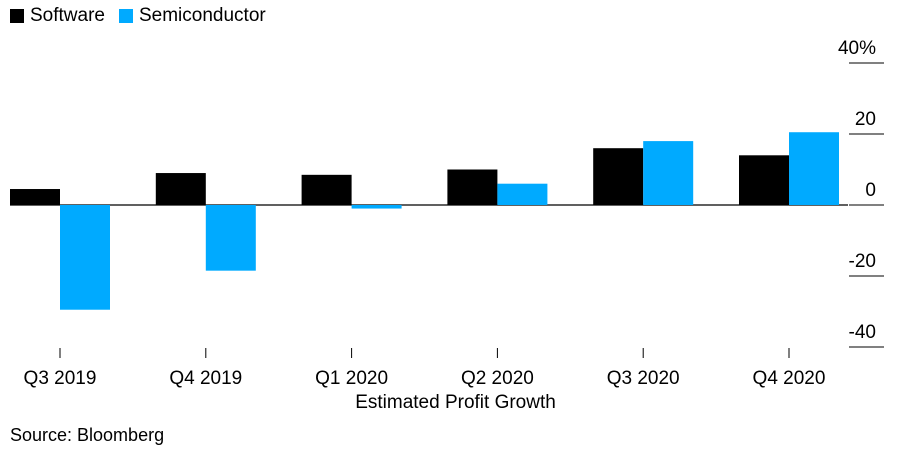  I want to click on bar-software-q1-2020, so click(326, 189).